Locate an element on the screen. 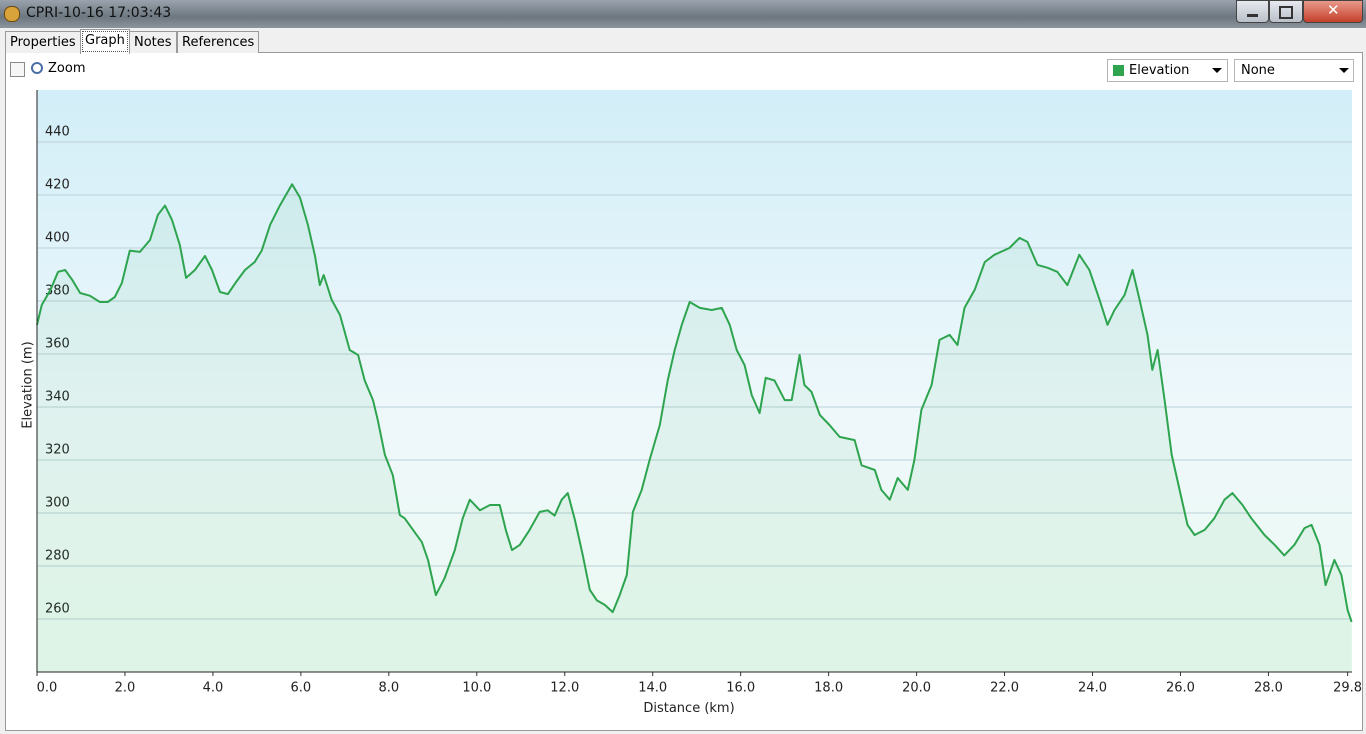 The image size is (1366, 734). second-select-text: None is located at coordinates (1258, 70).